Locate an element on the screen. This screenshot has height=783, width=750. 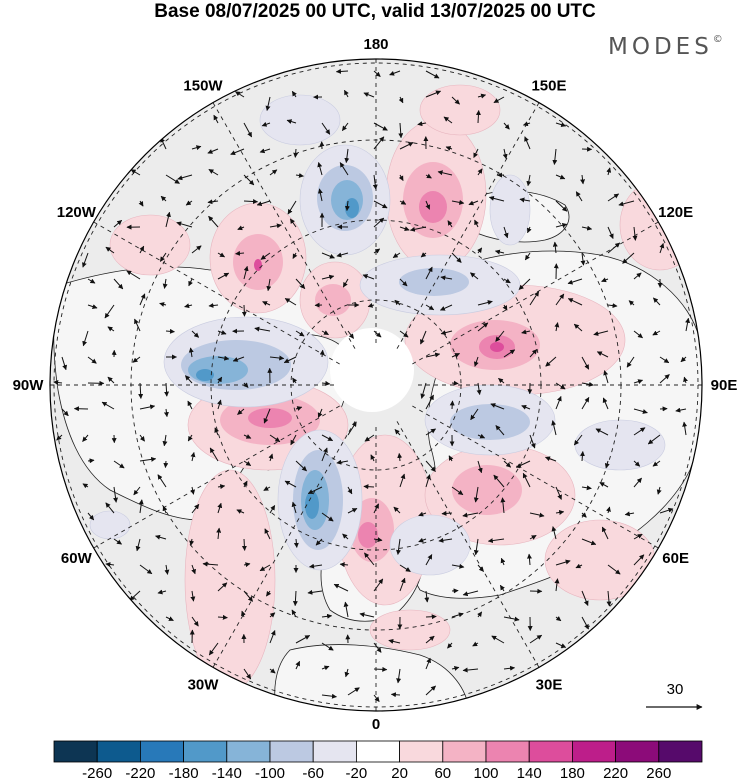
colorbar-tick-label: -20 is located at coordinates (357, 773).